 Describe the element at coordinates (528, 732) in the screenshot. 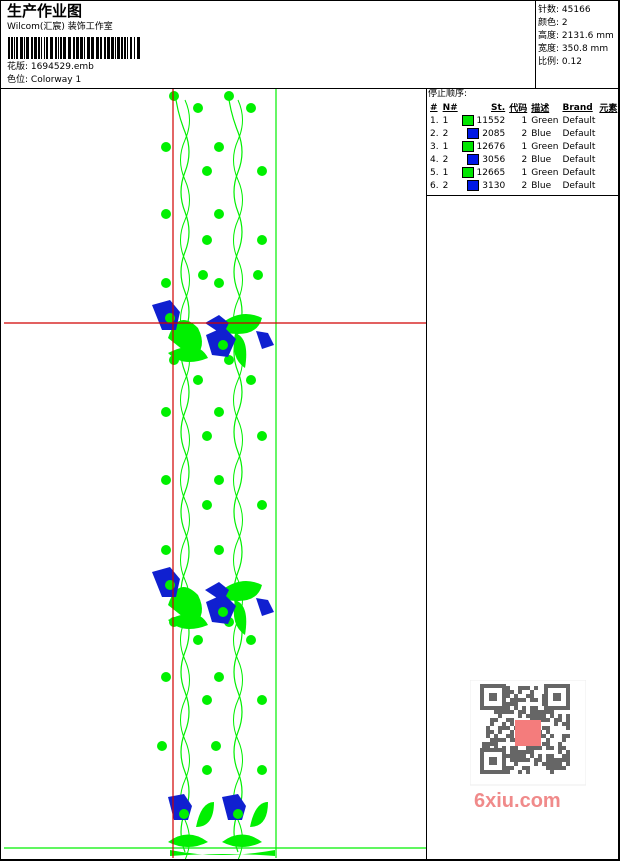

I see `qr-code-icon` at that location.